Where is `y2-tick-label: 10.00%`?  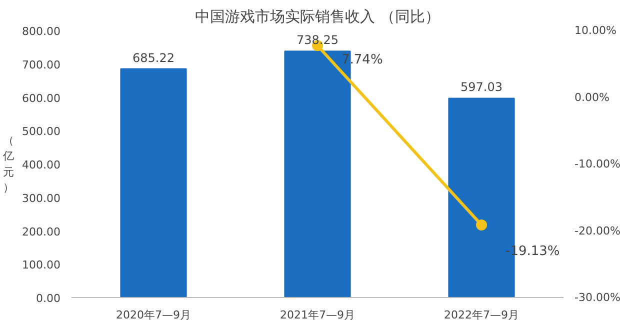
y2-tick-label: 10.00% is located at coordinates (595, 30).